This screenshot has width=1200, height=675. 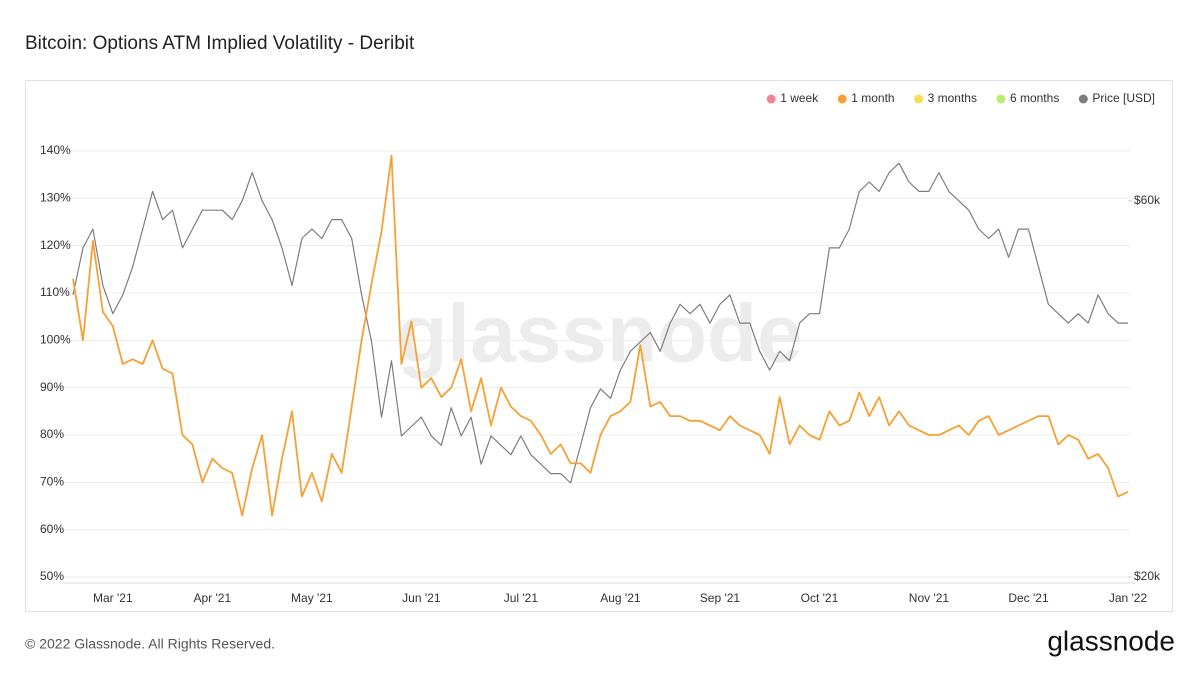 What do you see at coordinates (799, 98) in the screenshot?
I see `legend-label: 1 week` at bounding box center [799, 98].